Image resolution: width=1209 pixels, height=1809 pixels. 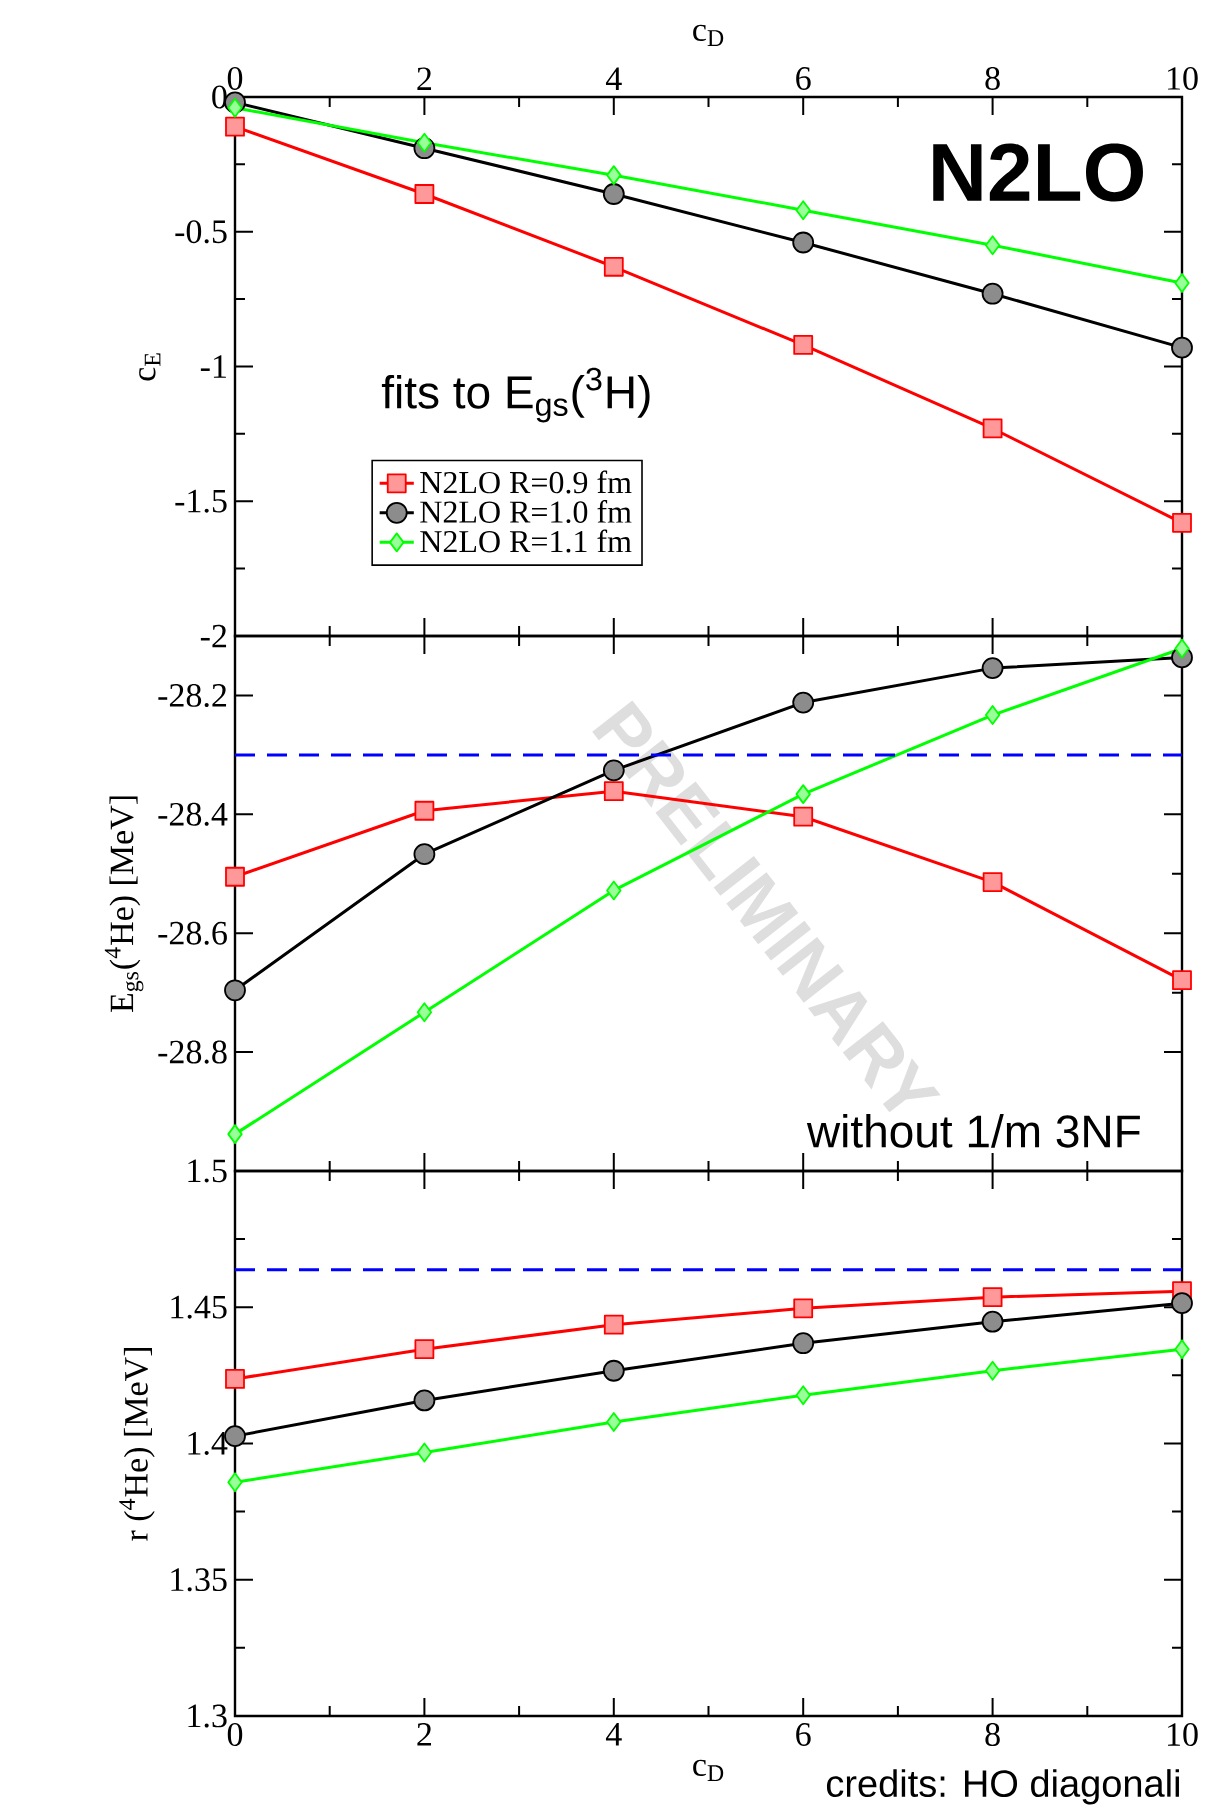 What do you see at coordinates (208, 1443) in the screenshot?
I see `y-tick-label: 1.4` at bounding box center [208, 1443].